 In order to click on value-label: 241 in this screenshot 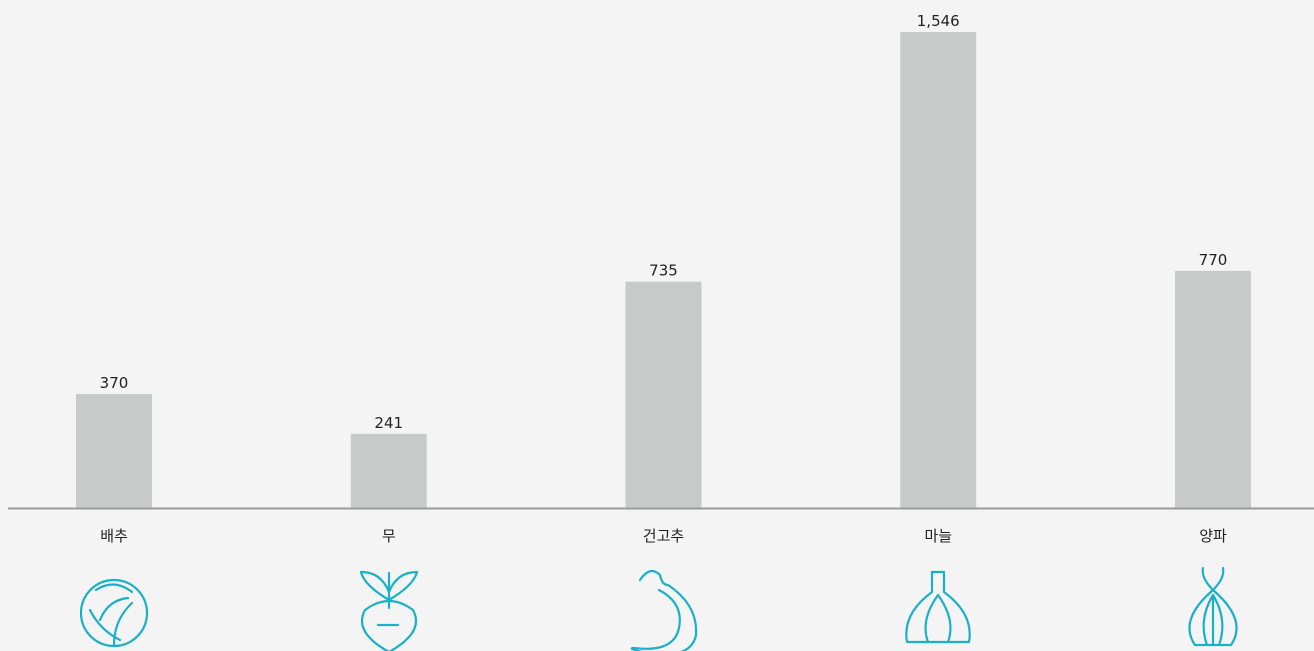, I will do `click(388, 423)`.